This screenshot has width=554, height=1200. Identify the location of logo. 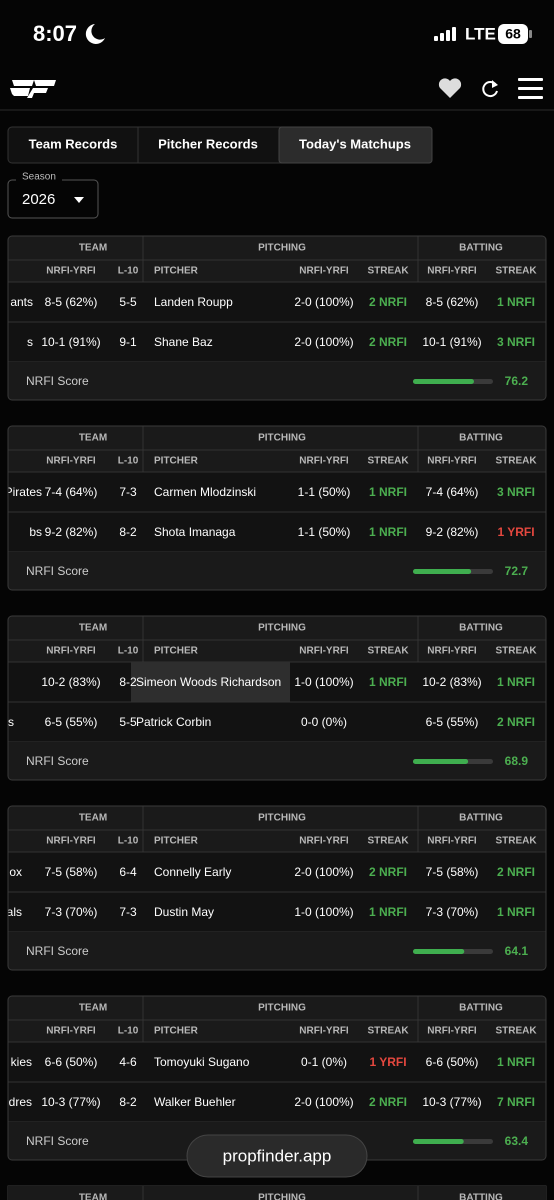
(33, 89).